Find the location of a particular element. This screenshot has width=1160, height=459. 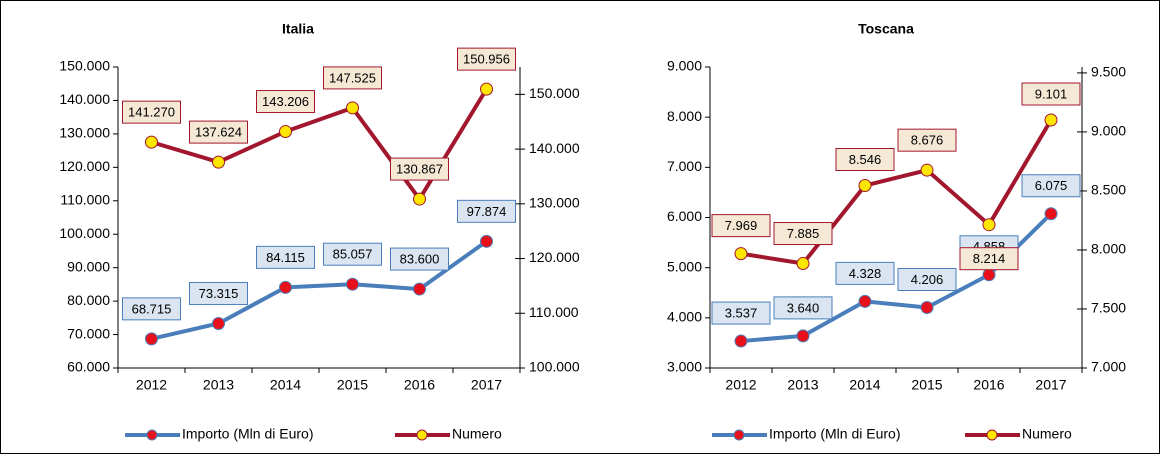

y-tick-label: 3.000 is located at coordinates (684, 367).